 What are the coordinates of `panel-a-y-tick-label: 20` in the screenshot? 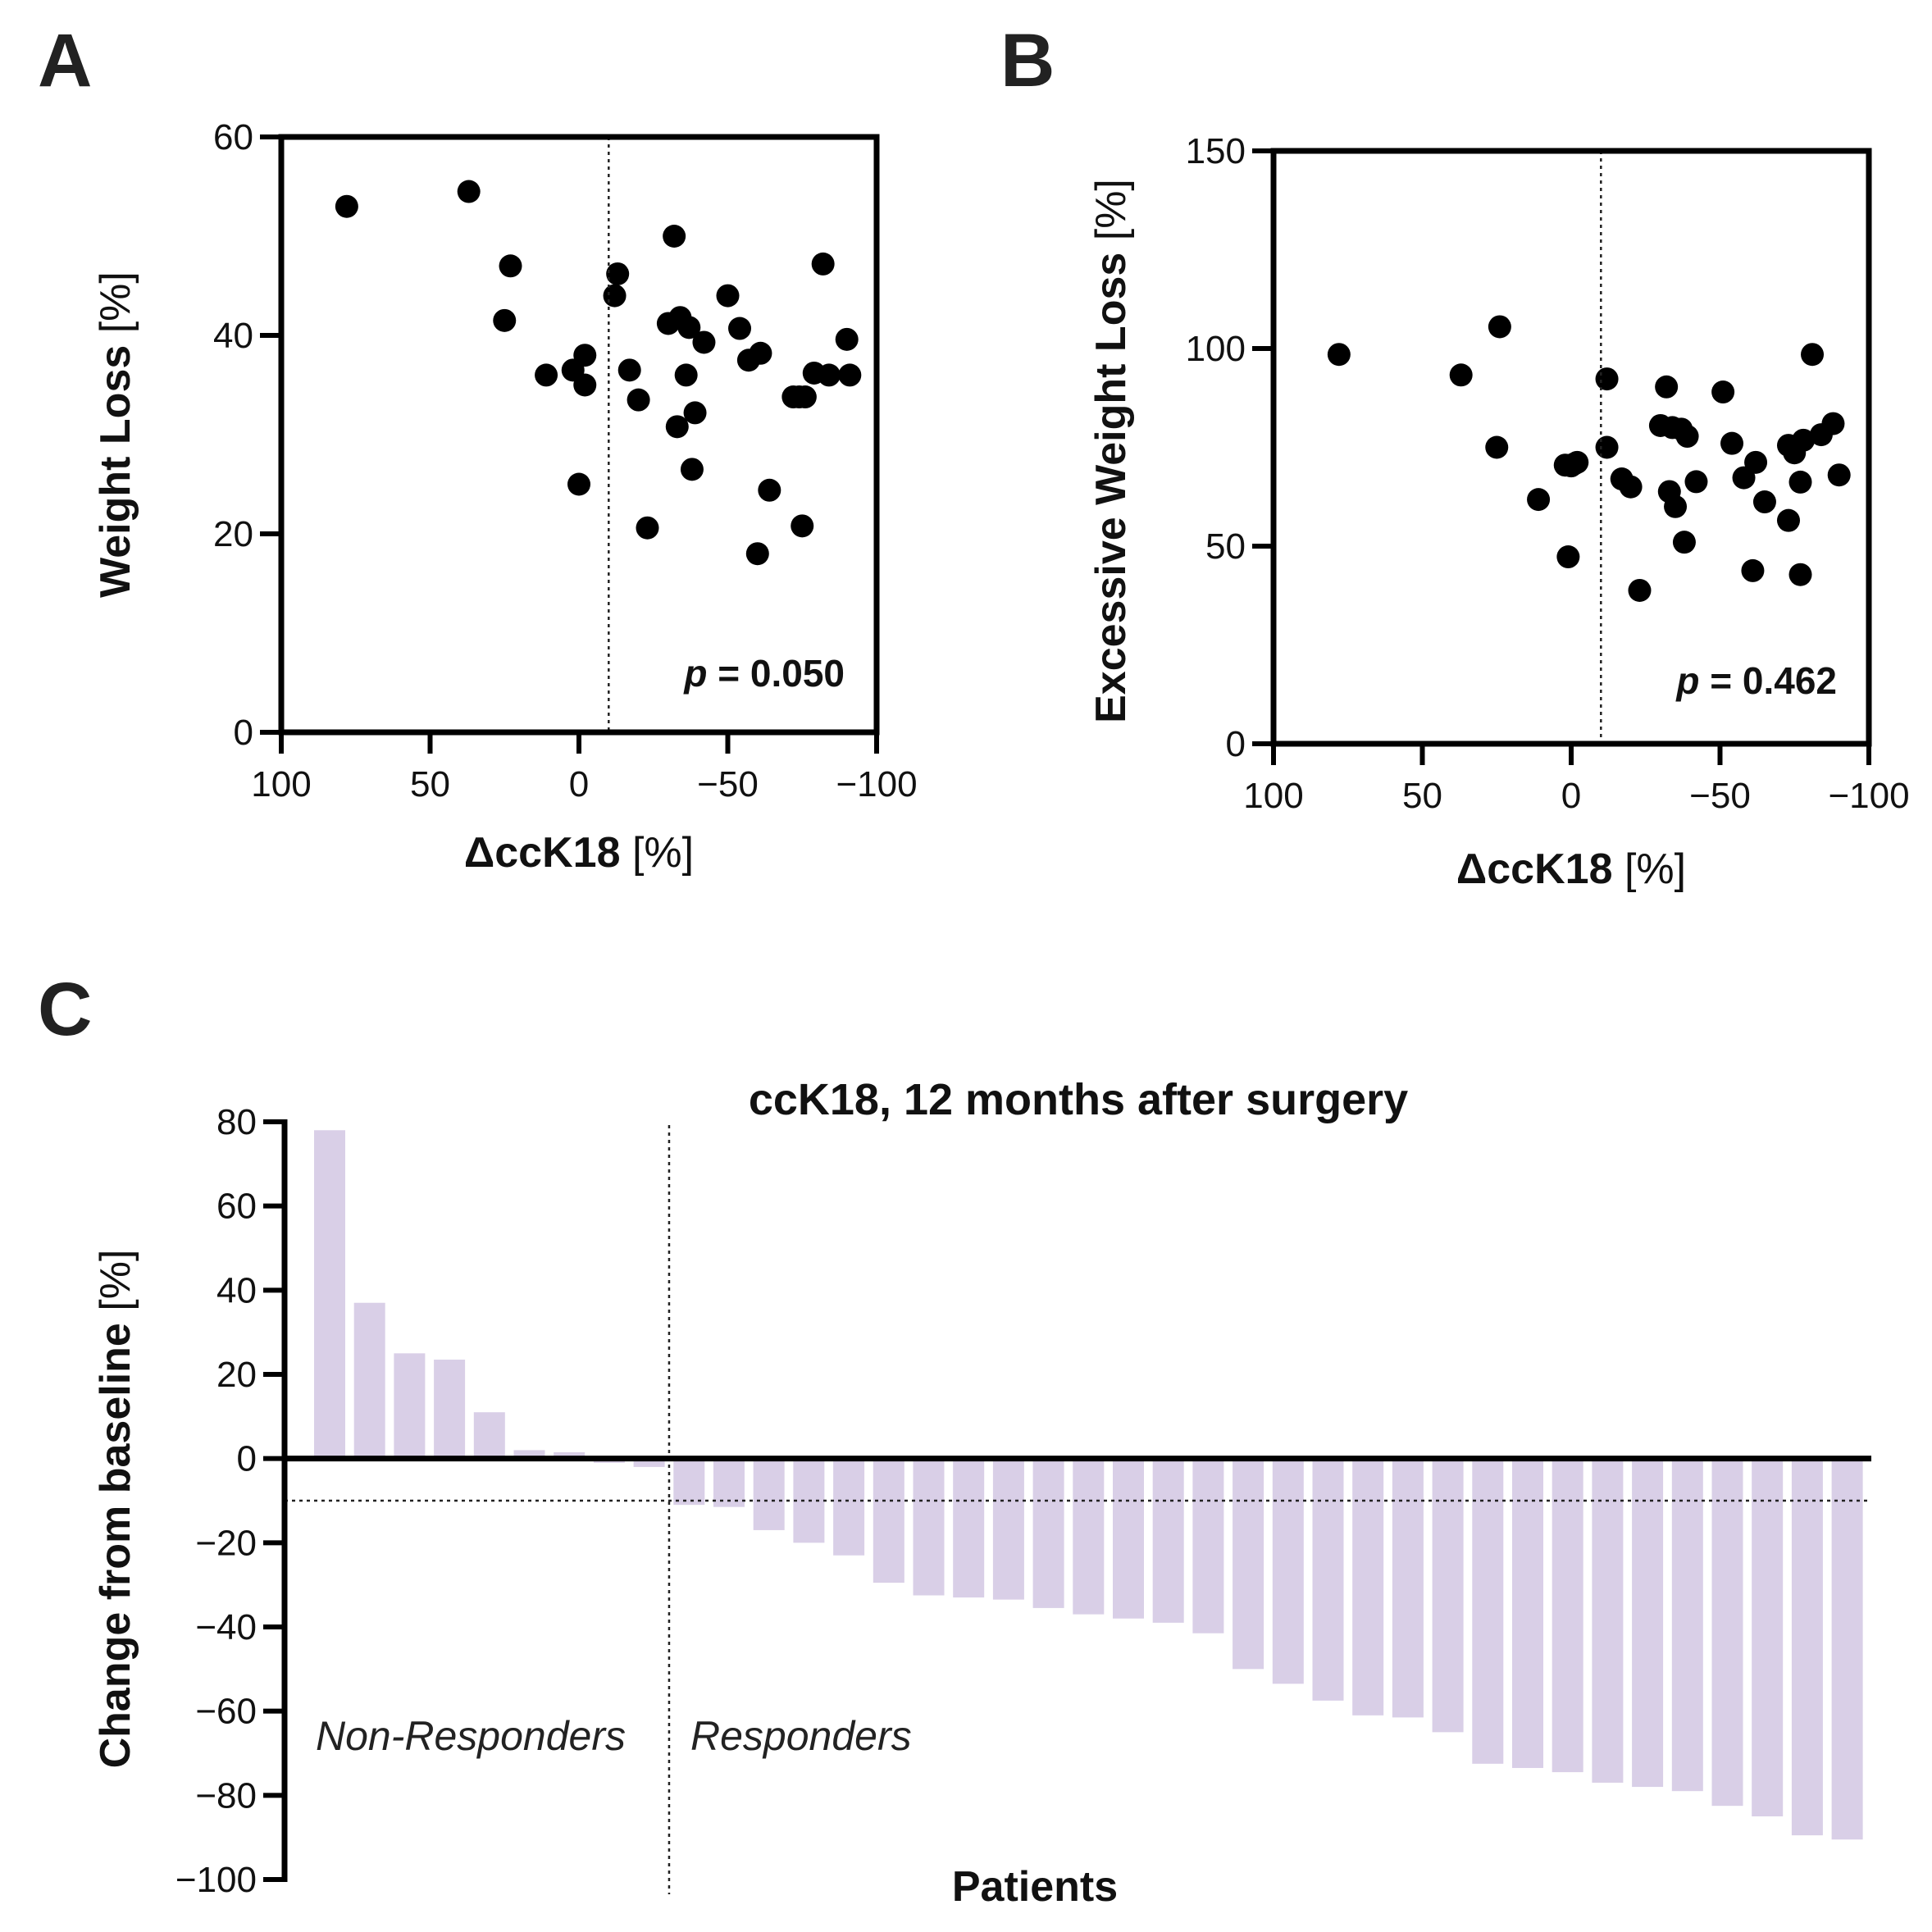 It's located at (233, 534).